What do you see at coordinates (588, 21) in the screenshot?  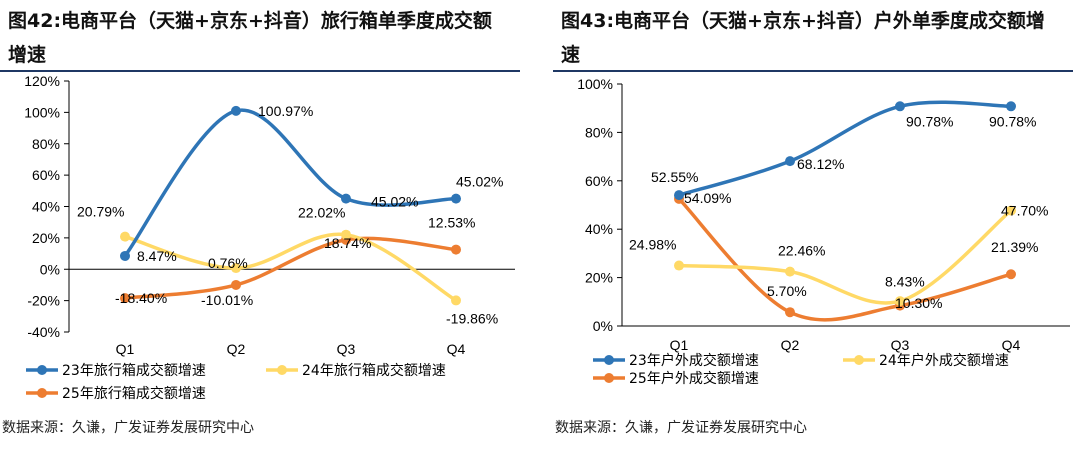 I see `figure-label-43: 图43:` at bounding box center [588, 21].